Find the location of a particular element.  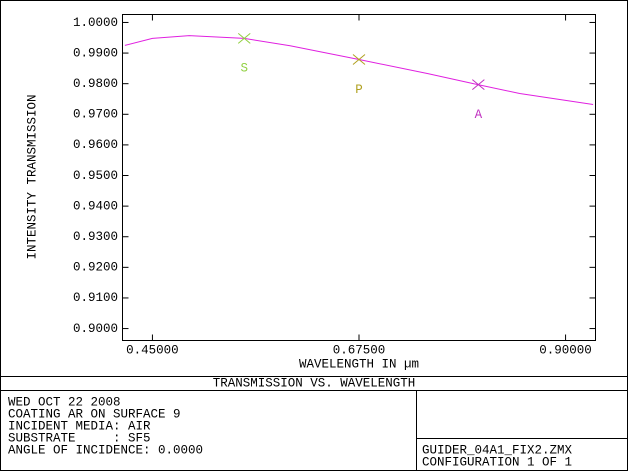

info-line: SUBSTRATE : SF5 is located at coordinates (79, 438).